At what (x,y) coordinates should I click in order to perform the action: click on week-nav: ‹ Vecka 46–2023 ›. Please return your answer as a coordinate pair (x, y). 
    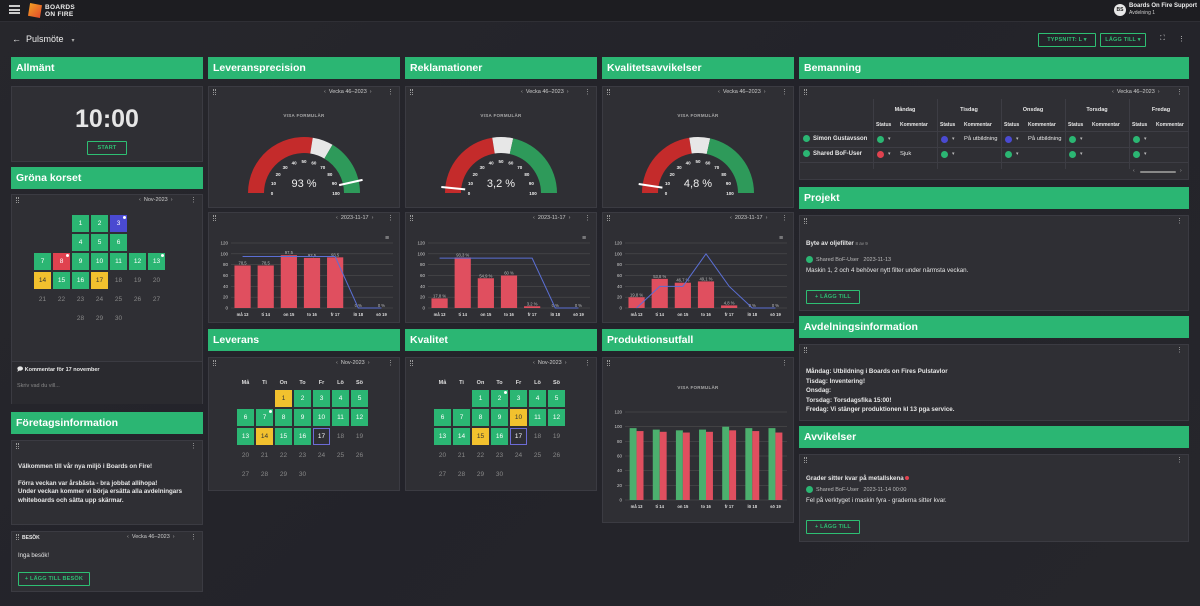
    Looking at the image, I should click on (151, 537).